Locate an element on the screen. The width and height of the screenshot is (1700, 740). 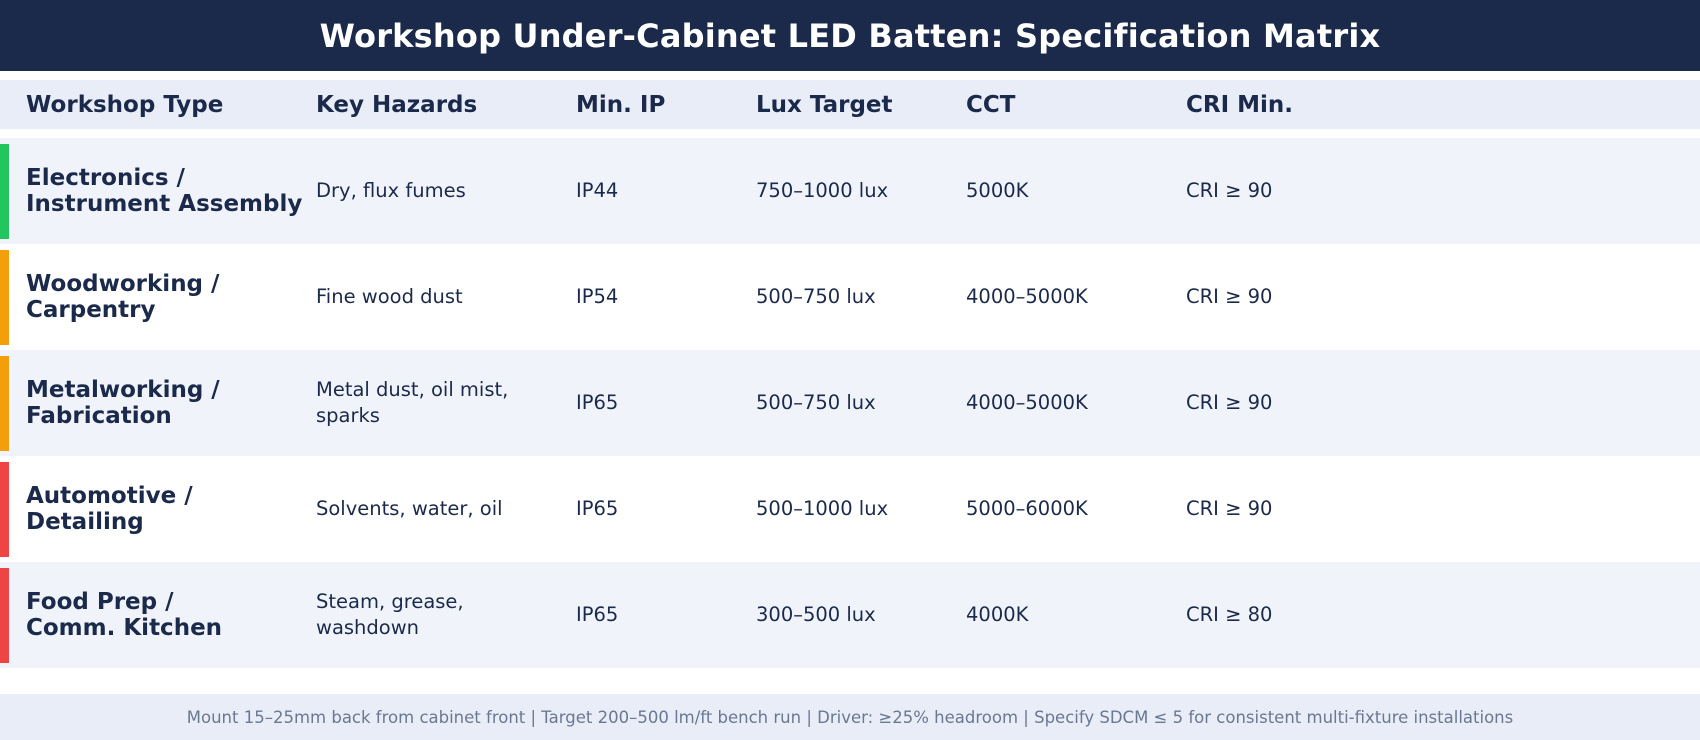
workshop-type-line1: Woodworking / is located at coordinates (123, 284).